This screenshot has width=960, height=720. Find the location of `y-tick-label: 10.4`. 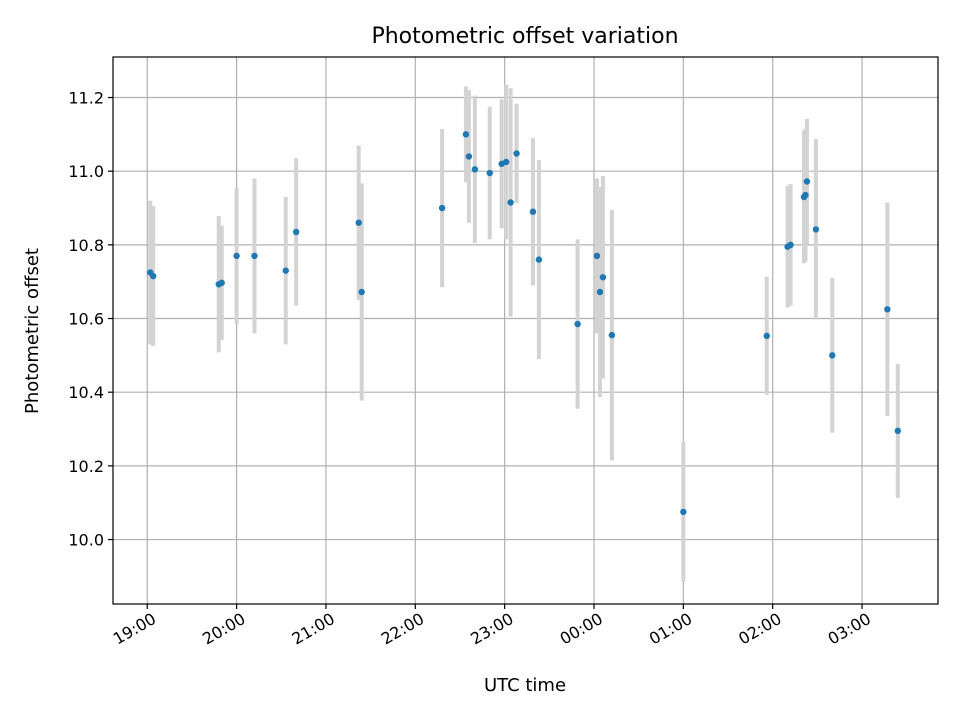

y-tick-label: 10.4 is located at coordinates (86, 392).